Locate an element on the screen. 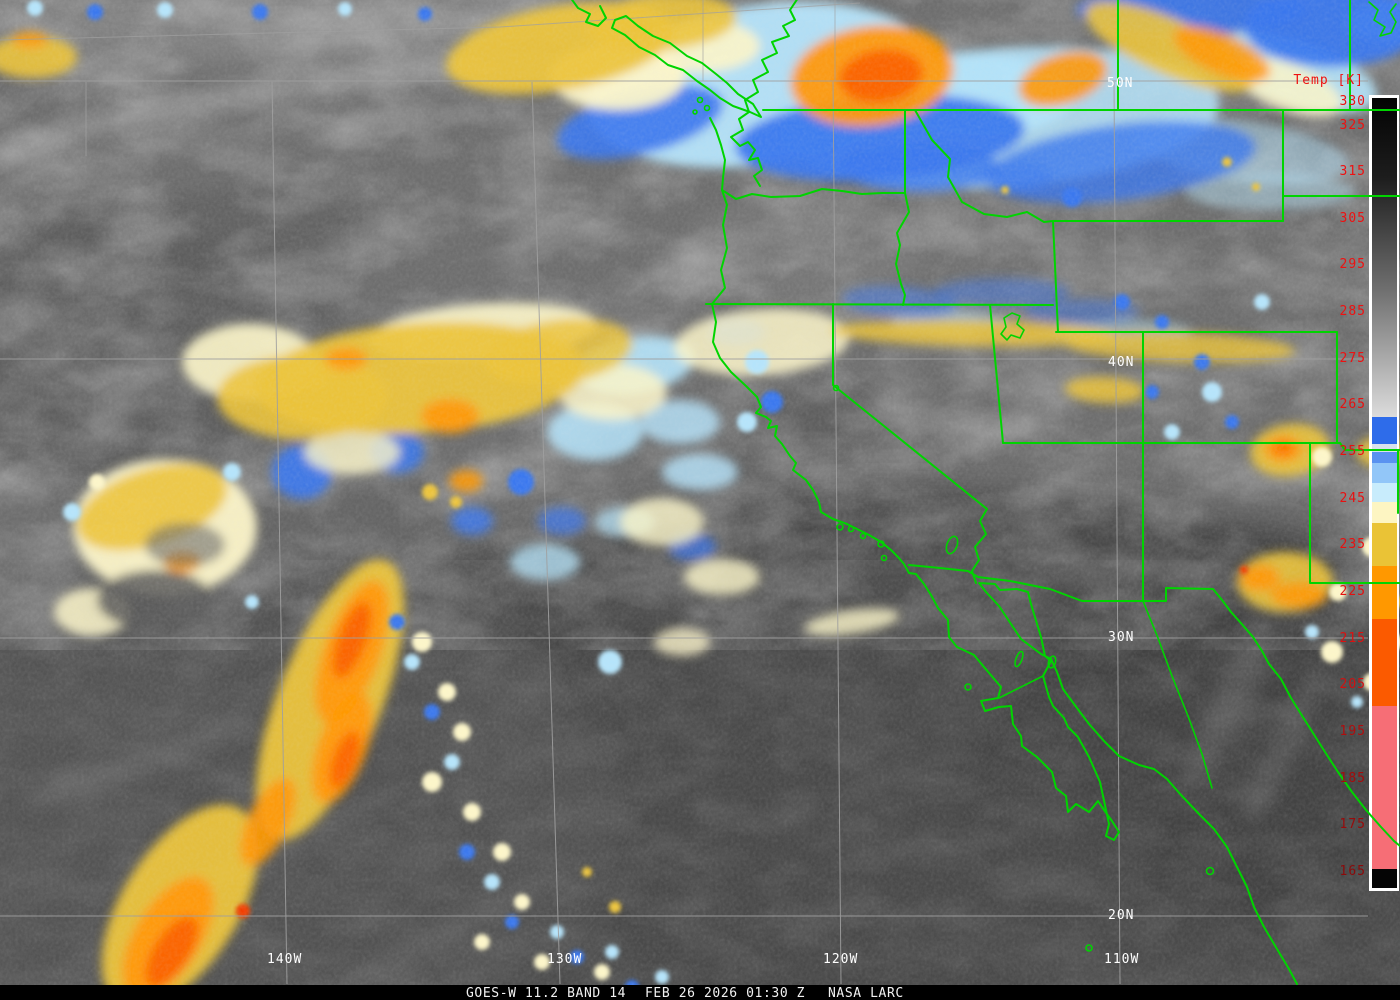 This screenshot has height=1000, width=1400. colorbar-tick-235: 235 is located at coordinates (1353, 544).